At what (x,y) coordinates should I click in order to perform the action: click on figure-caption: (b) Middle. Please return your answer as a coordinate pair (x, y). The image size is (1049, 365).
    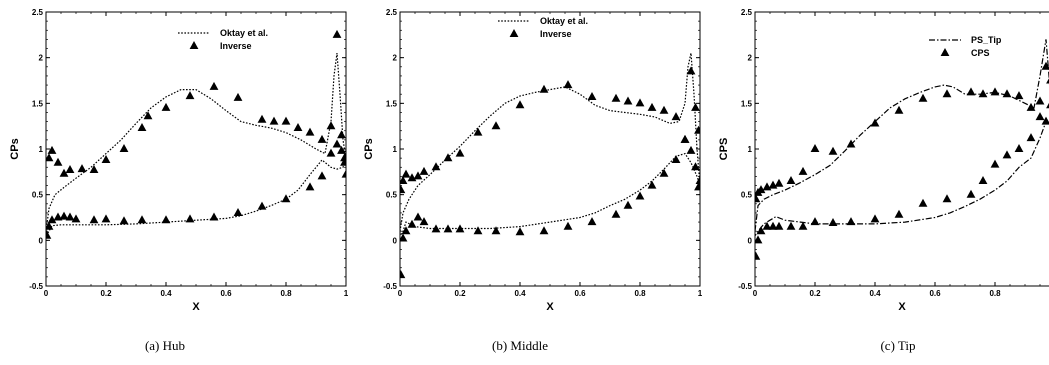
    Looking at the image, I should click on (520, 345).